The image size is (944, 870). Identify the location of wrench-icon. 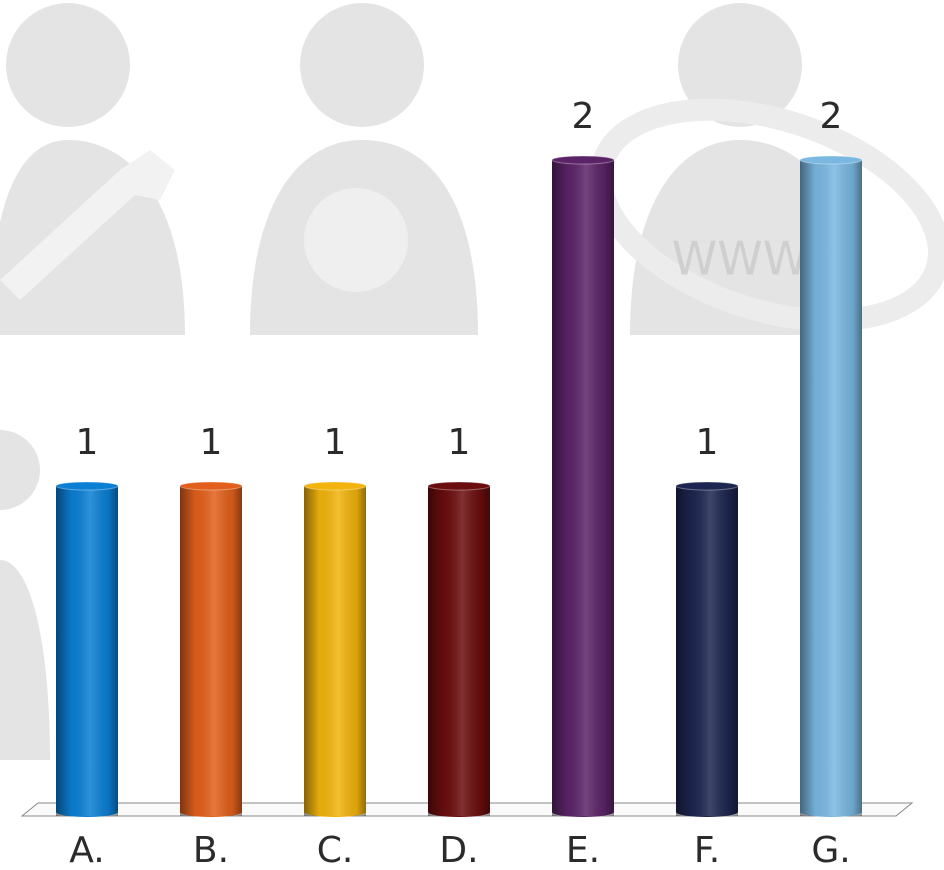
(87, 225).